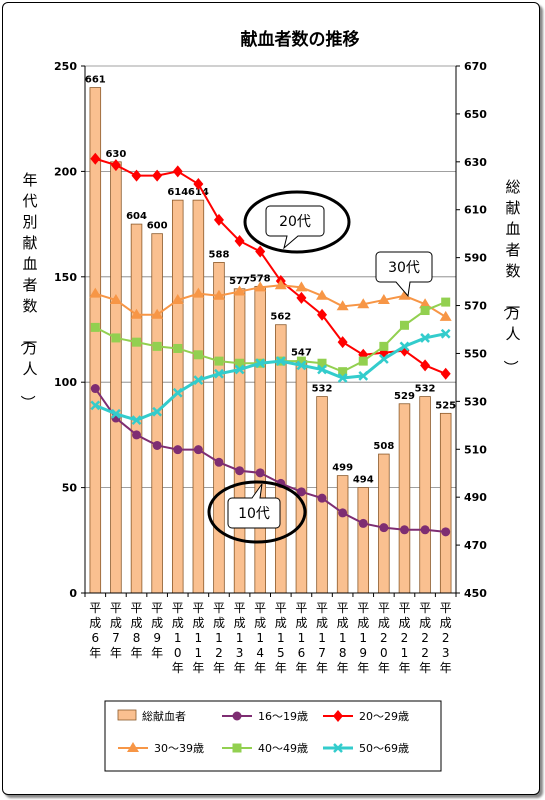  I want to click on left-axis-label-text: 年代別献血者数（万人）, so click(27, 290).